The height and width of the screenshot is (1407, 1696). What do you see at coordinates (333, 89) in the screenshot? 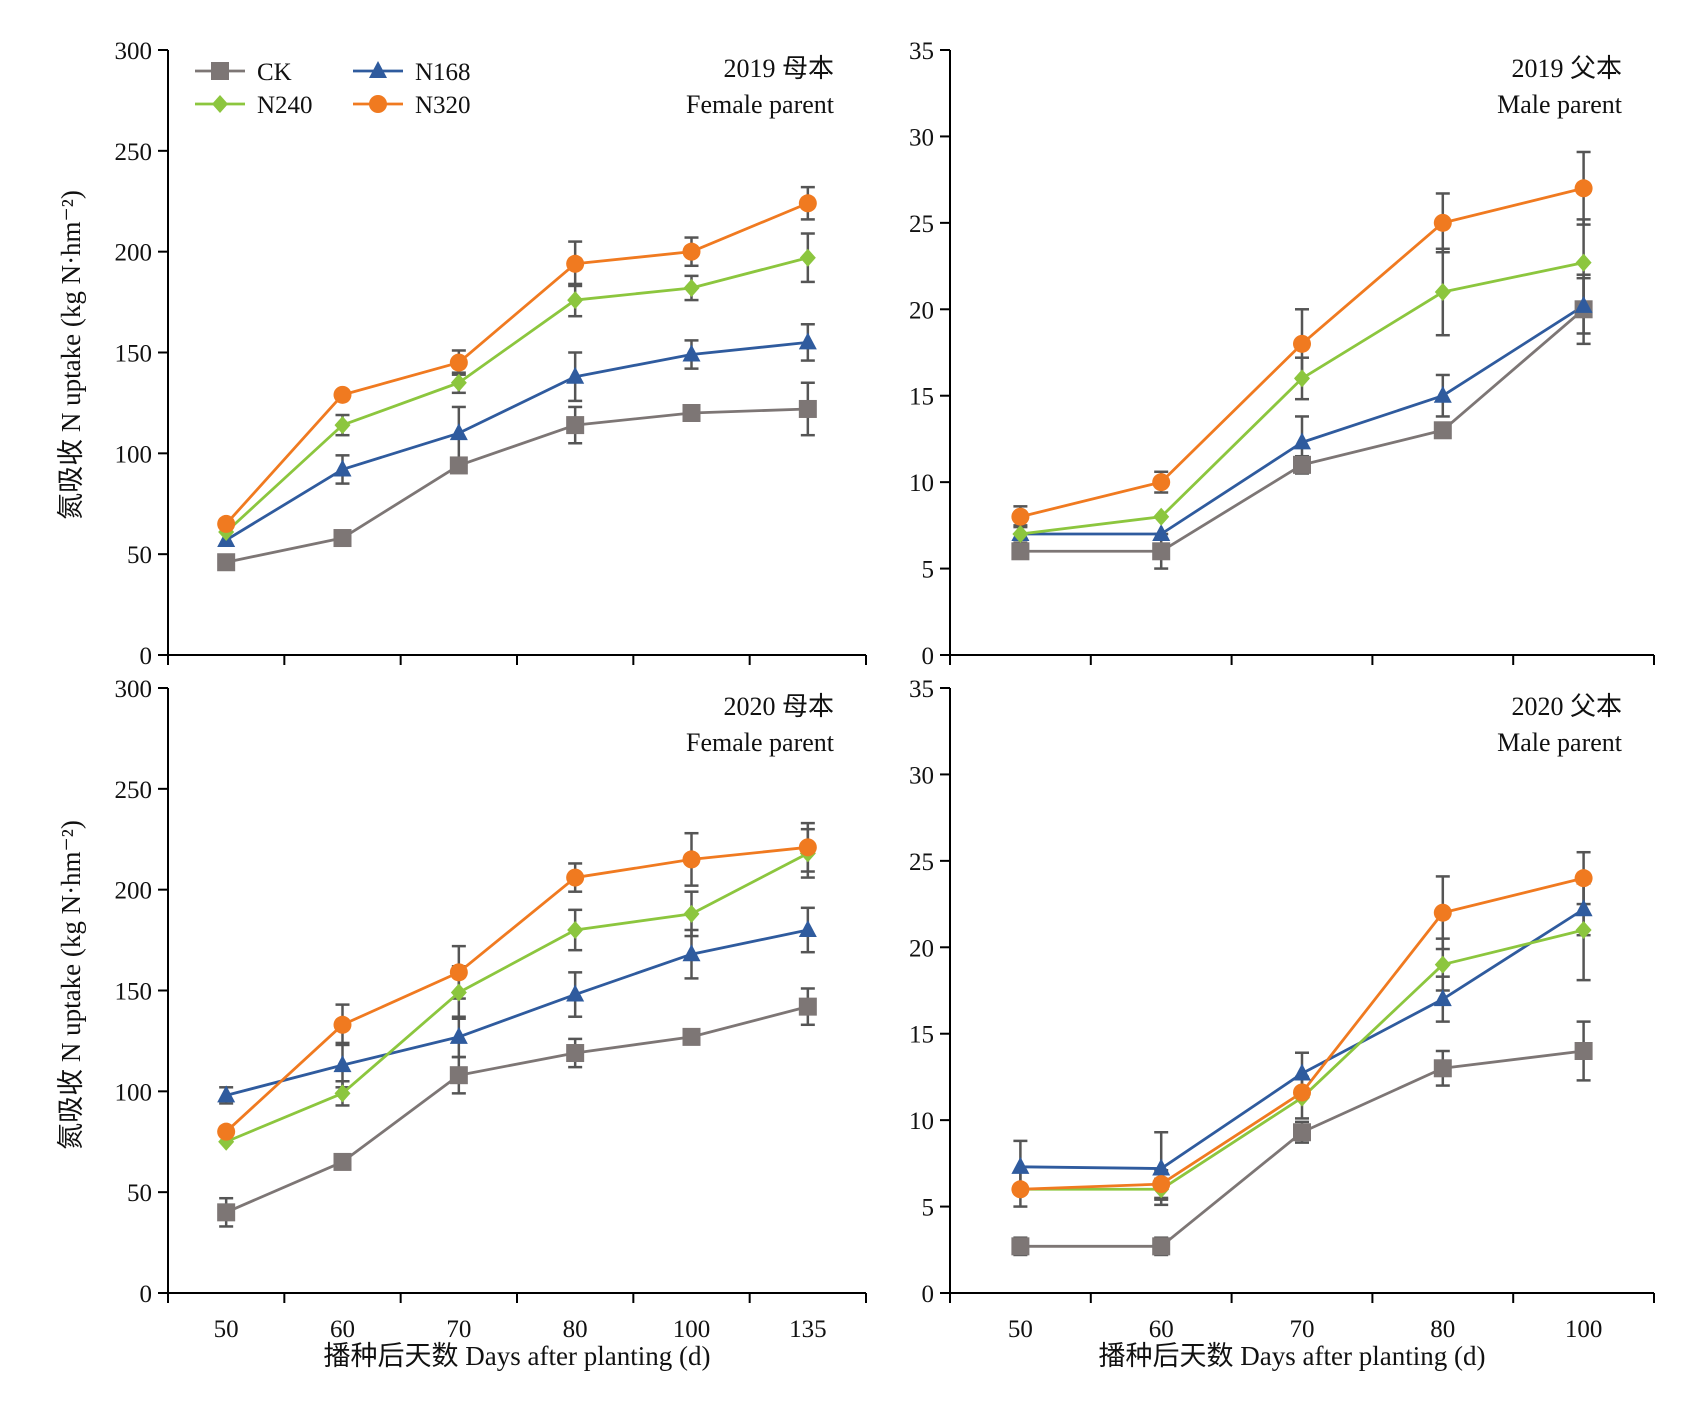
I see `legend: CK N168 N240 N320` at bounding box center [333, 89].